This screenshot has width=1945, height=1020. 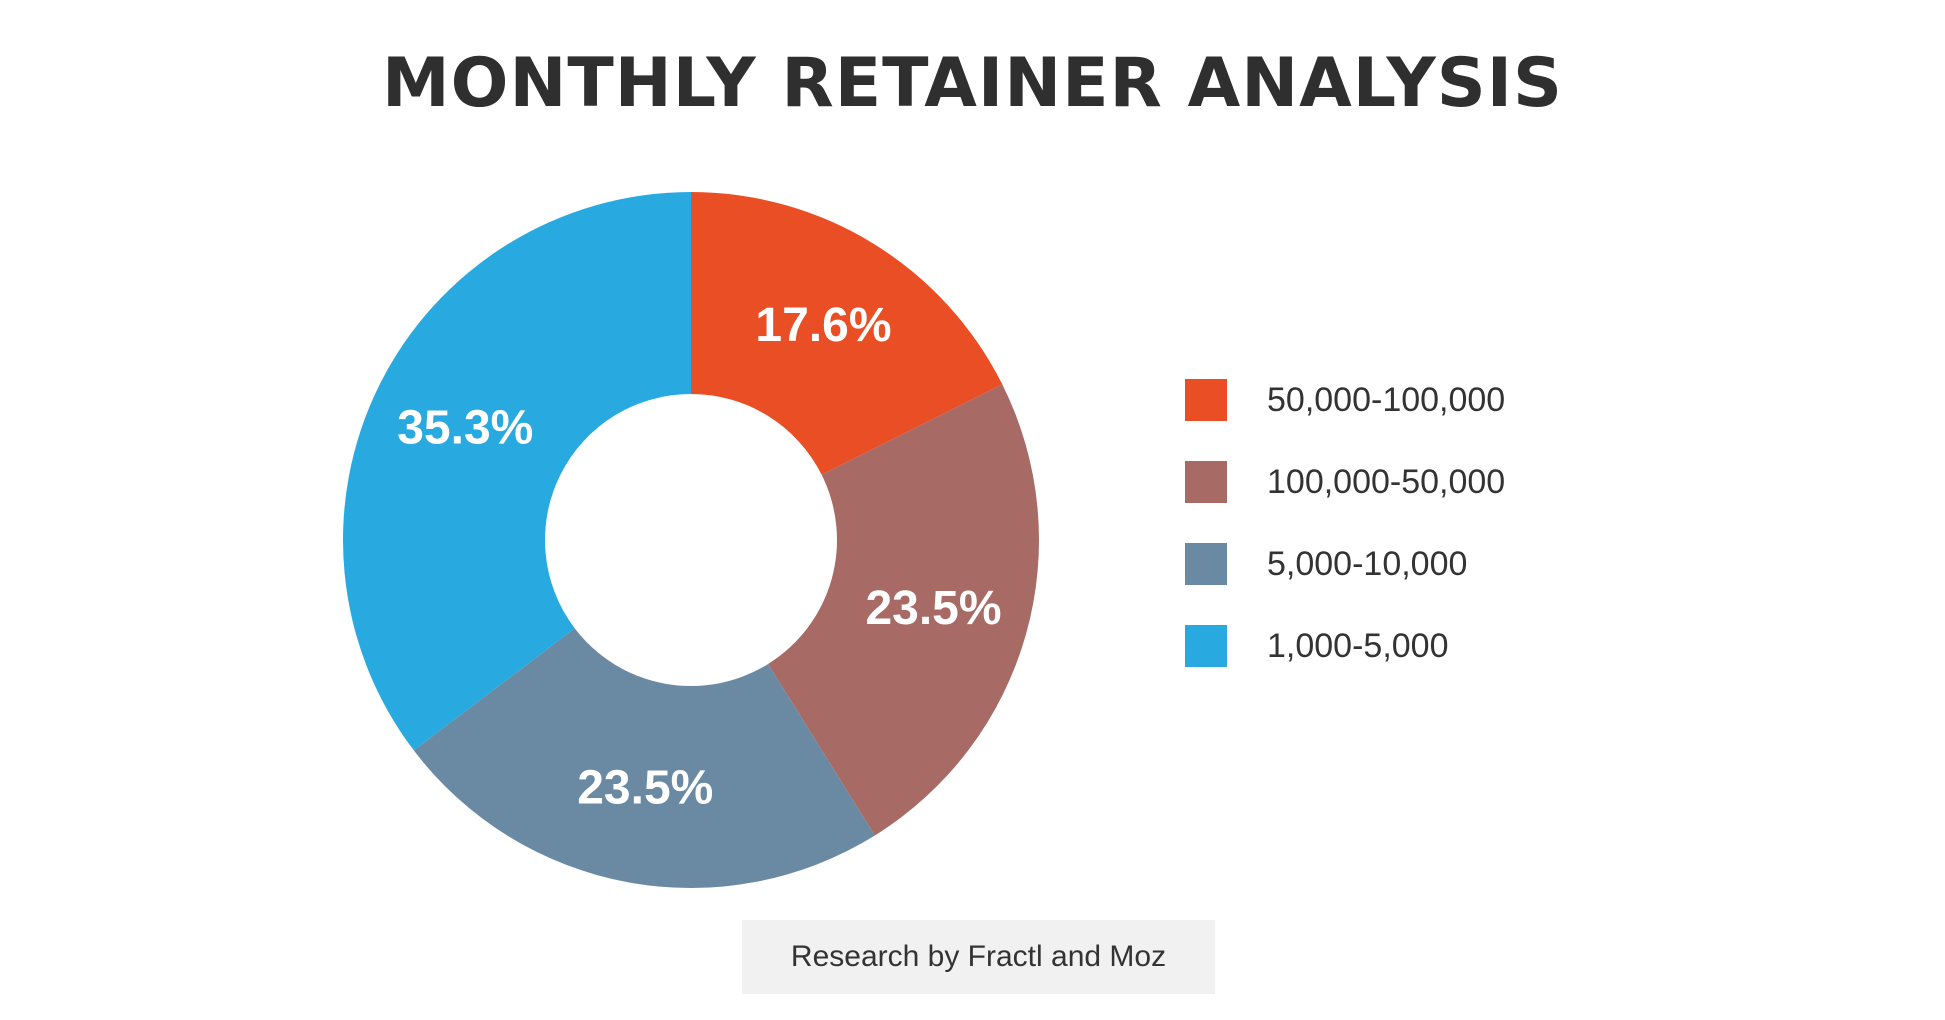 I want to click on slice-label-1: 17.6%, so click(x=823, y=325).